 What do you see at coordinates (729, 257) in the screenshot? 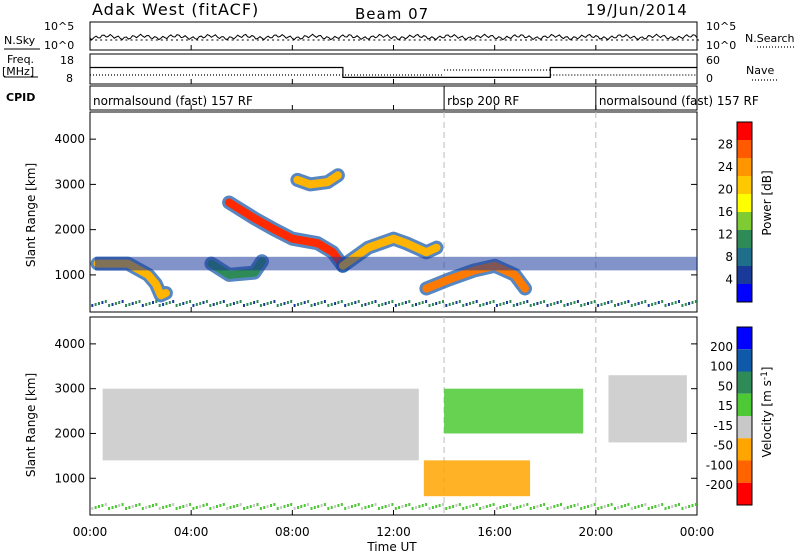
I see `power-colorbar-tick: 8` at bounding box center [729, 257].